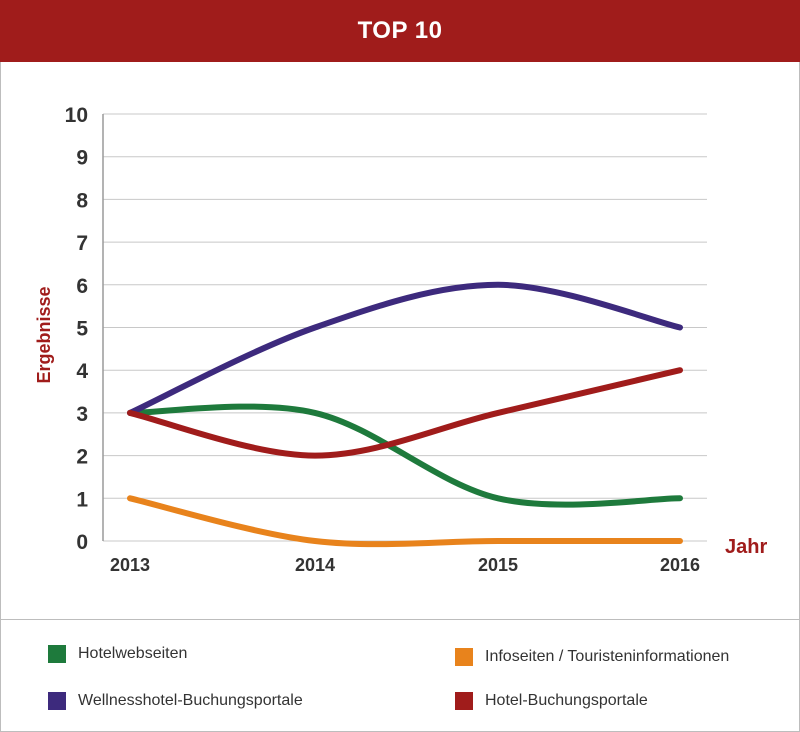  What do you see at coordinates (133, 653) in the screenshot?
I see `legend-label-hotelwebseiten: Hotelwebseiten` at bounding box center [133, 653].